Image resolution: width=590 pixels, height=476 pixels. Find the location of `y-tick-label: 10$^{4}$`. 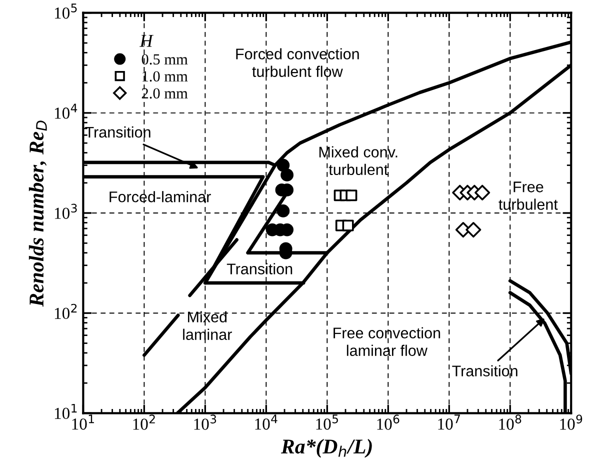

y-tick-label: 10$^{4}$ is located at coordinates (66, 111).